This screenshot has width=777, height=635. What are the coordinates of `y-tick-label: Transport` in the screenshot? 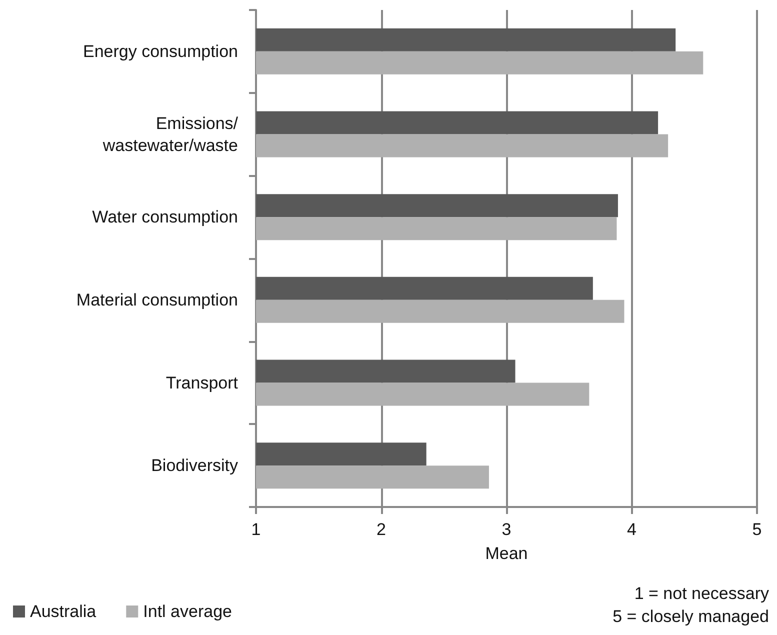 It's located at (202, 382).